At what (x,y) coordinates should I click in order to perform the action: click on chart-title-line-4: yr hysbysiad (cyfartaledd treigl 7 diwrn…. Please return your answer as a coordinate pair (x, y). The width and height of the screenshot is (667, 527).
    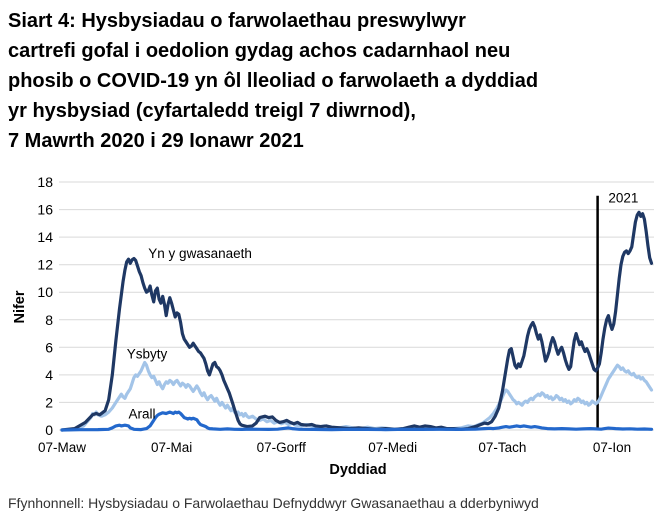
    Looking at the image, I should click on (212, 111).